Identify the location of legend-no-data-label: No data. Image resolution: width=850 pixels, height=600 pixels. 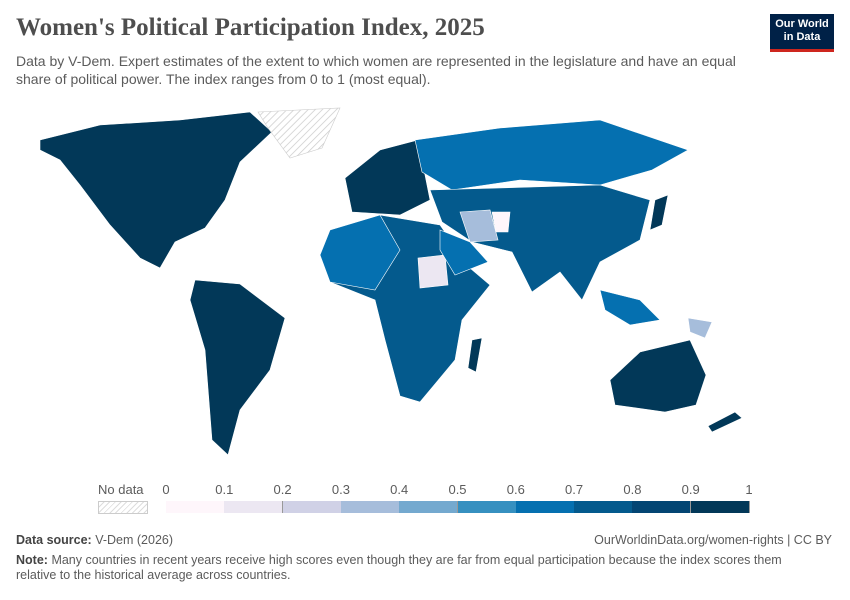
(121, 489).